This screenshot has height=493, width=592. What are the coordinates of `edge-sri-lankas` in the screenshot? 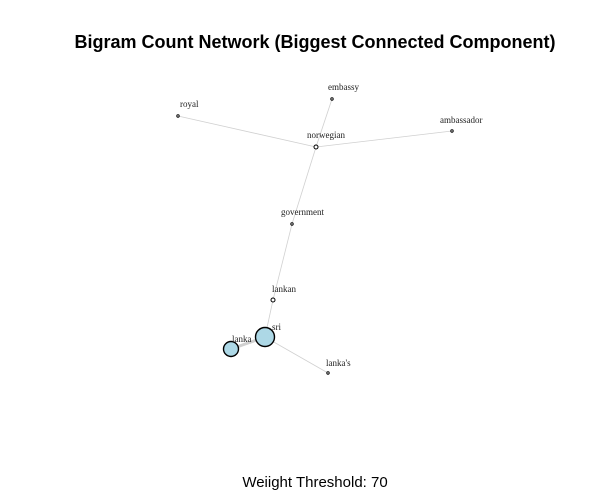 It's located at (296, 355).